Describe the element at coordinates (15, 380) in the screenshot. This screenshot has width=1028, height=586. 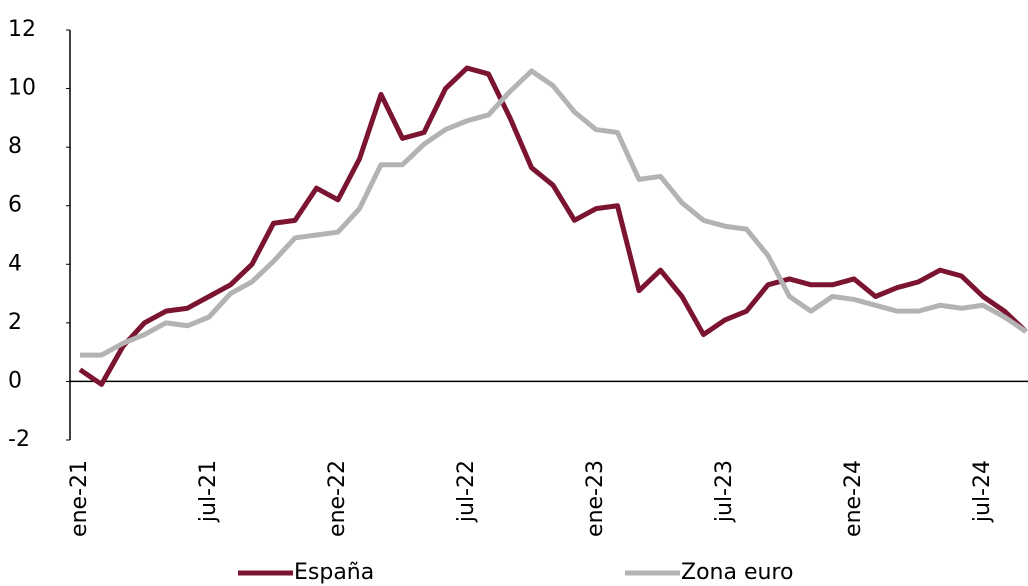
I see `y-tick-label: 0` at that location.